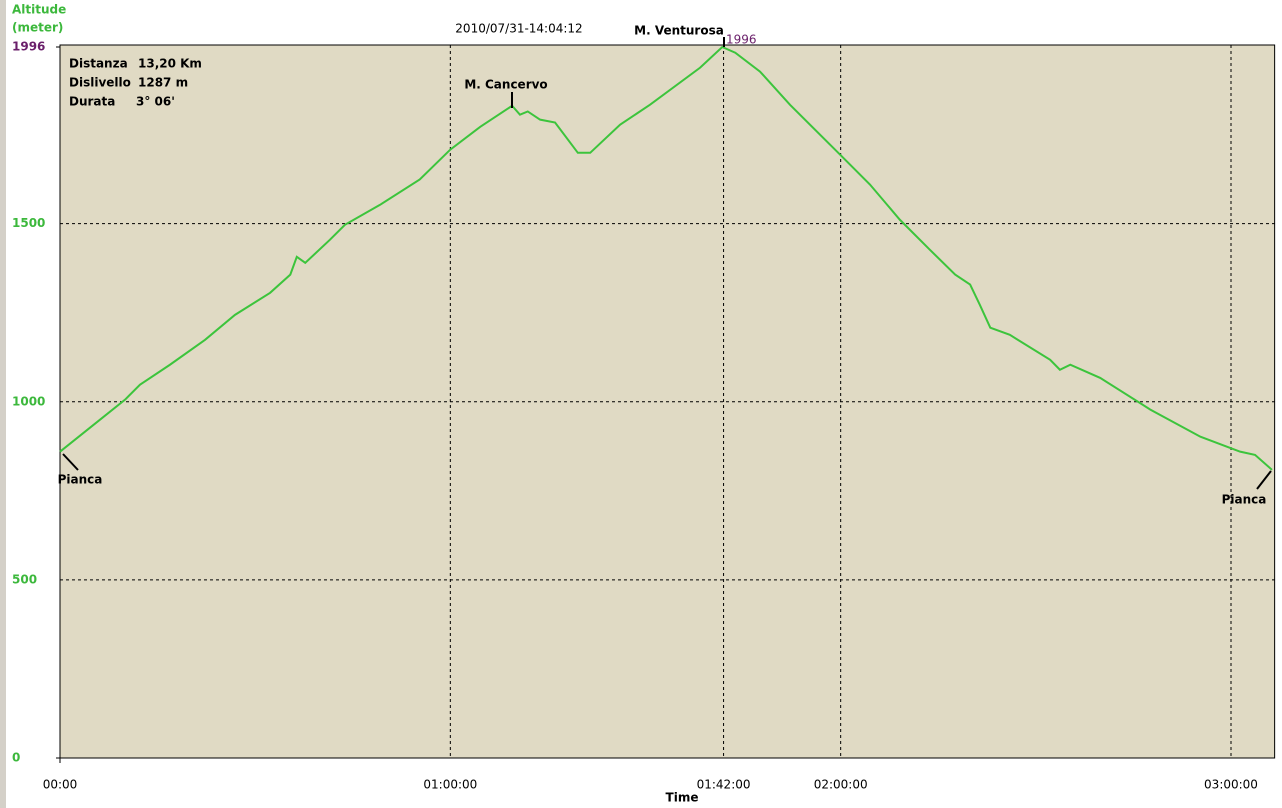 The image size is (1282, 808). I want to click on x-tick-label: 02:00:00, so click(841, 785).